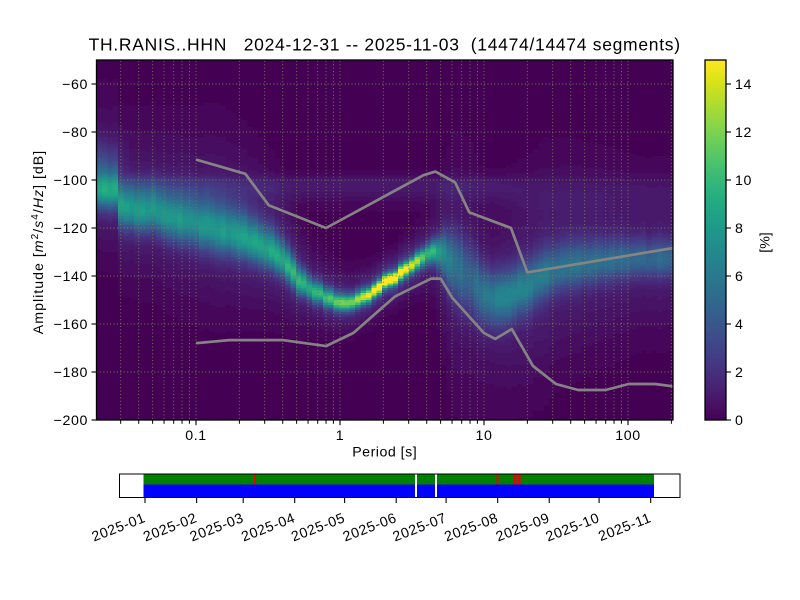  What do you see at coordinates (71, 229) in the screenshot?
I see `svg-text: −120` at bounding box center [71, 229].